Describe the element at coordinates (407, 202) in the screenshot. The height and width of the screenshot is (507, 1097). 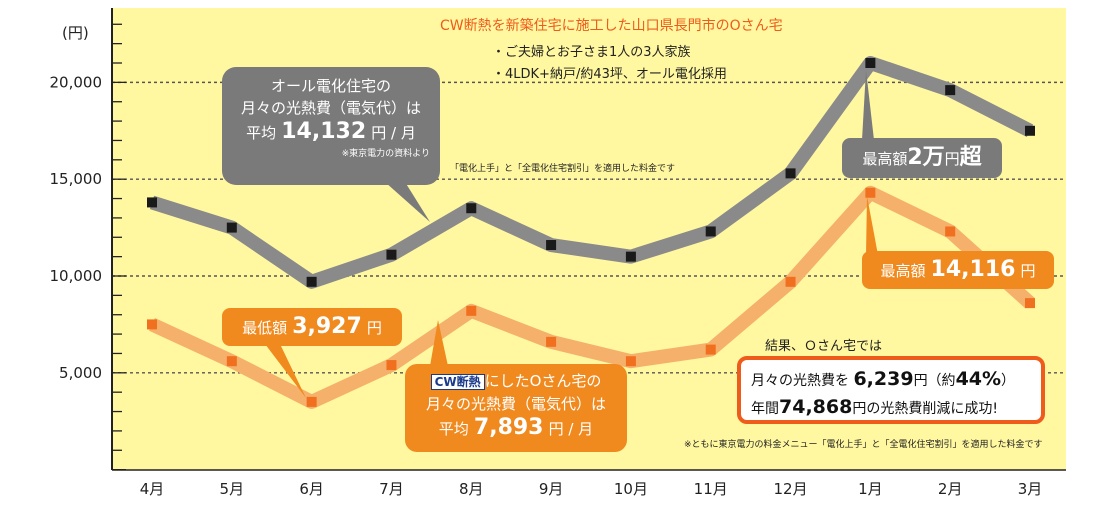
I see `gray-callout-pointer` at that location.